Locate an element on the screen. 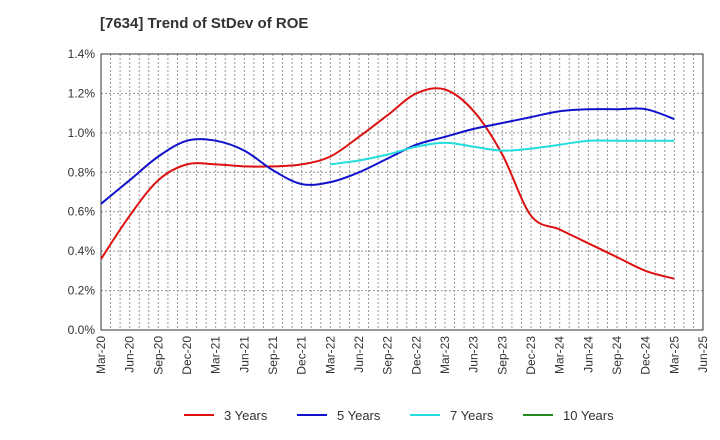  legend-label: 5 Years is located at coordinates (359, 415).